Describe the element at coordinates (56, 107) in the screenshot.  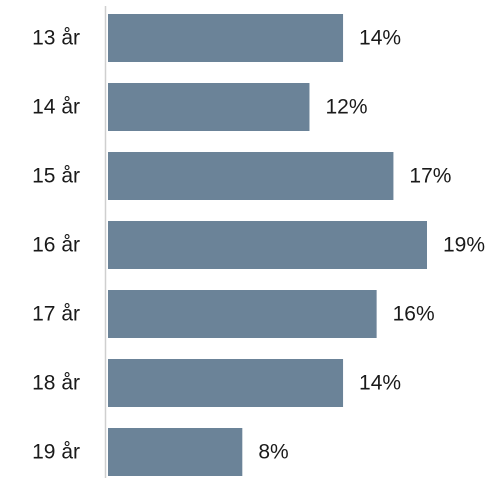
I see `category-label: 14 år` at that location.